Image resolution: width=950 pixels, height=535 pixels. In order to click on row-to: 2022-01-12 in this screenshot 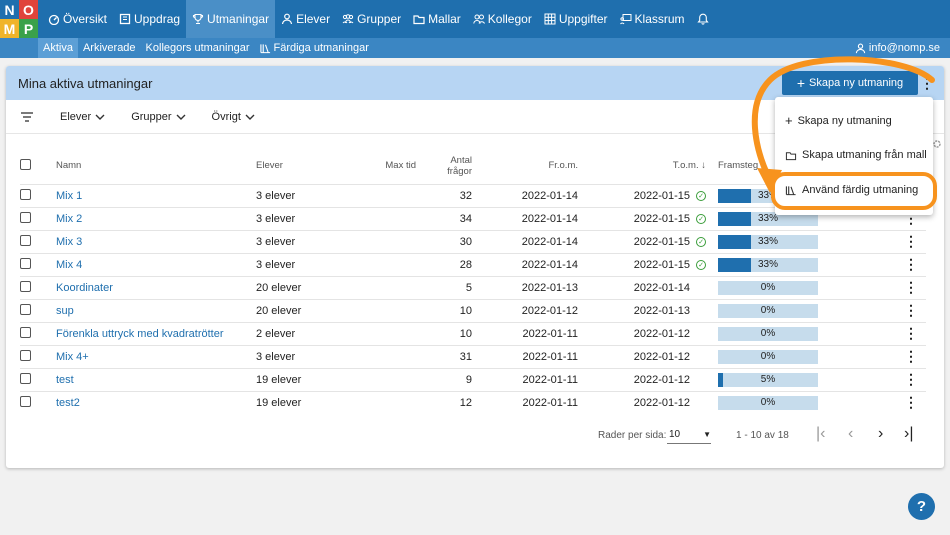, I will do `click(661, 333)`.